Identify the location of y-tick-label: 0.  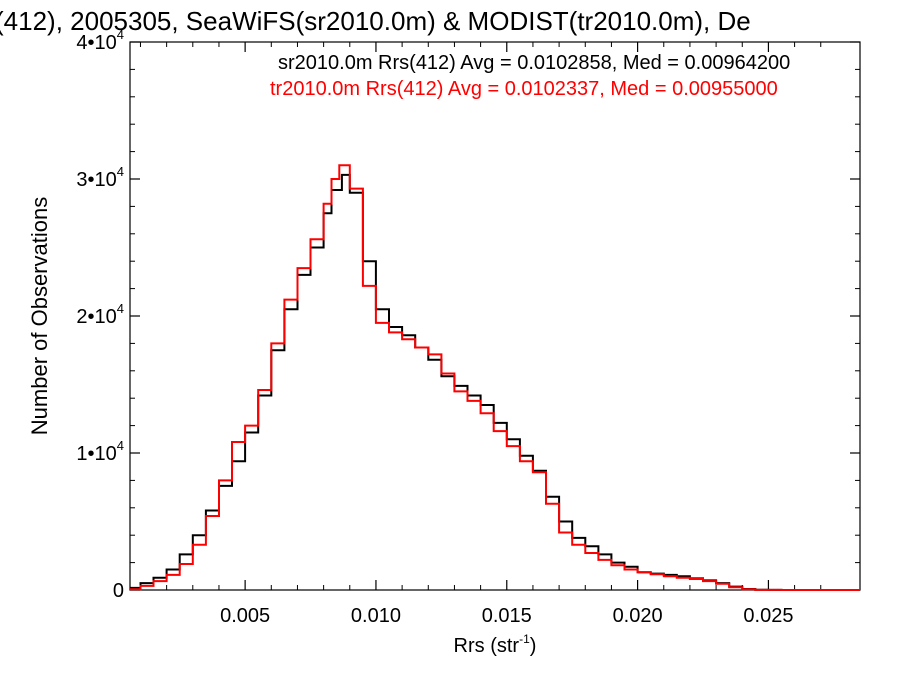
(118, 591).